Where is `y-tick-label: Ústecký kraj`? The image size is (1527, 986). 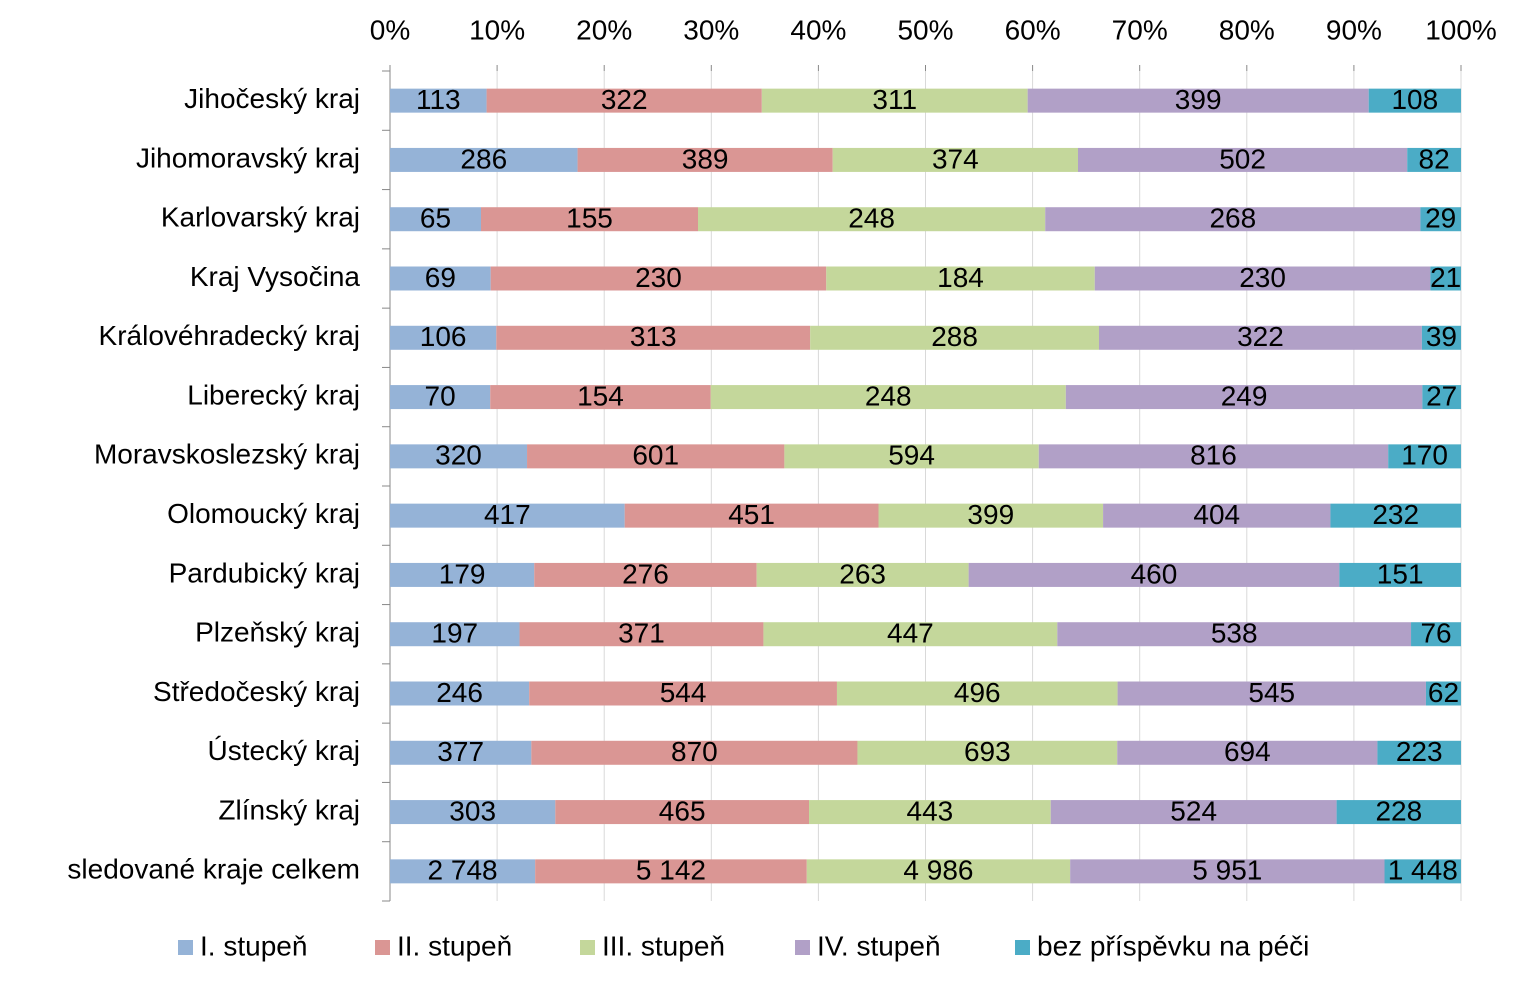
y-tick-label: Ústecký kraj is located at coordinates (284, 750).